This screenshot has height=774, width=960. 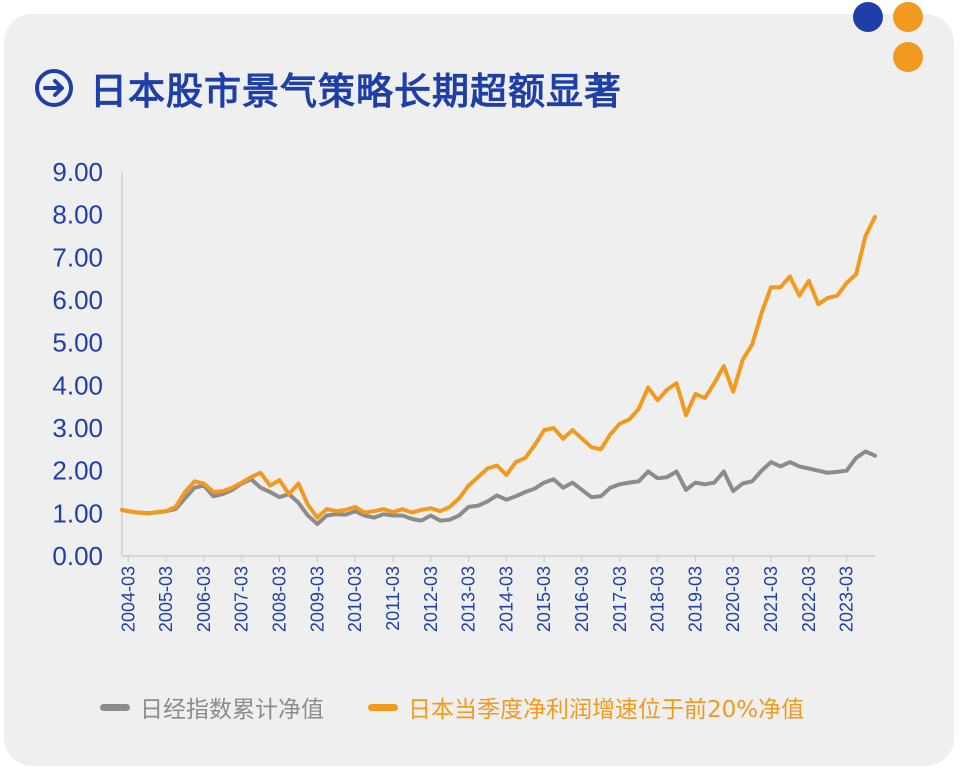 What do you see at coordinates (506, 599) in the screenshot?
I see `x-tick-label: 2014-03` at bounding box center [506, 599].